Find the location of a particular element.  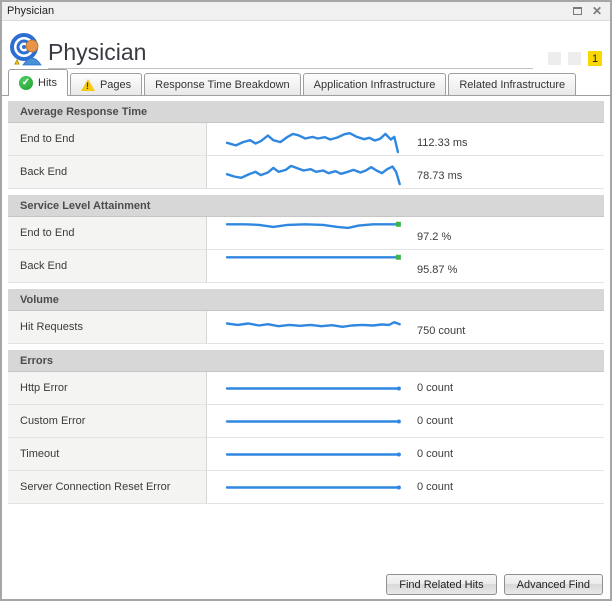

metric-label: Custom Error is located at coordinates (107, 421).